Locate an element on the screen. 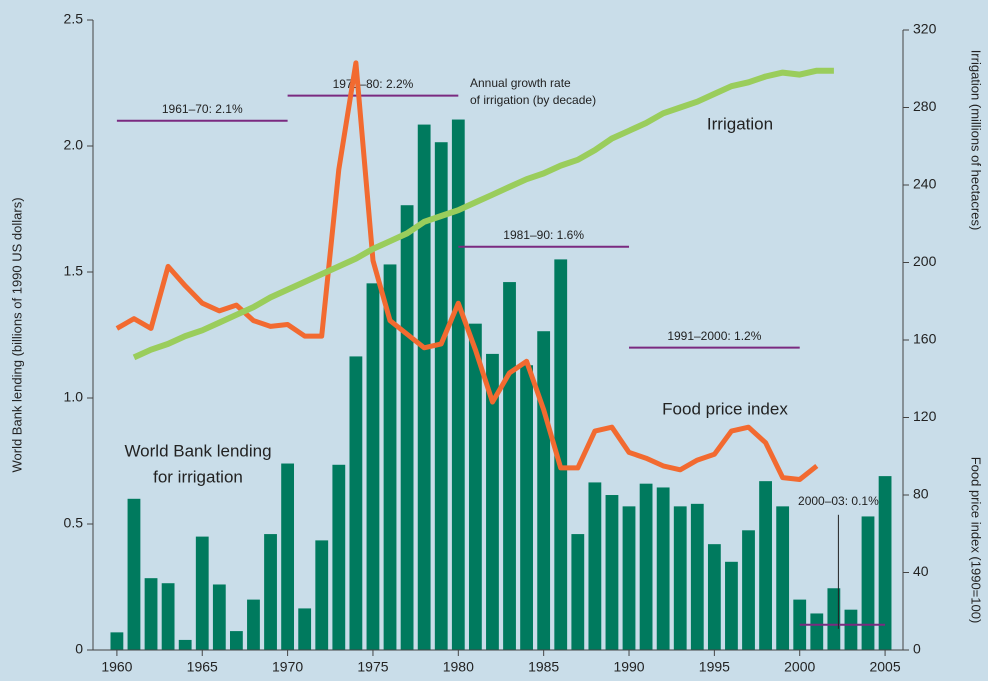 This screenshot has height=681, width=988. annotation: 1971–80: 2.2% is located at coordinates (373, 84).